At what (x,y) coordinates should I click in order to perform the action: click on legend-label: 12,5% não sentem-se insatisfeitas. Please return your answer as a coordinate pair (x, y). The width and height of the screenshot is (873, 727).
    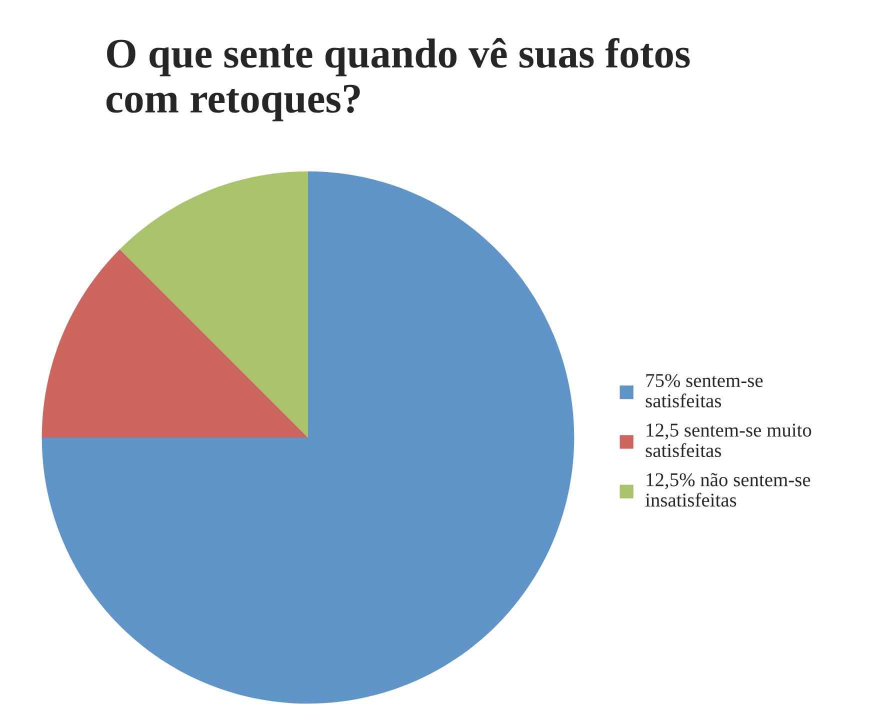
    Looking at the image, I should click on (727, 490).